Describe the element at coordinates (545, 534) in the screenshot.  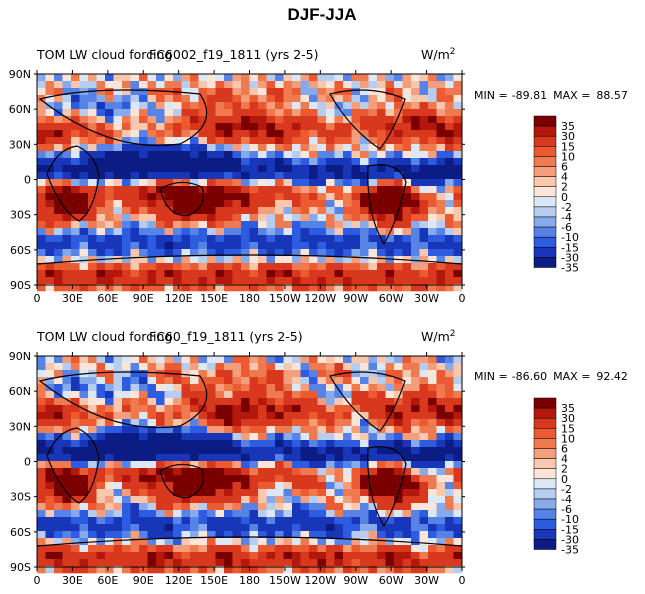
I see `colorbar-swatch` at that location.